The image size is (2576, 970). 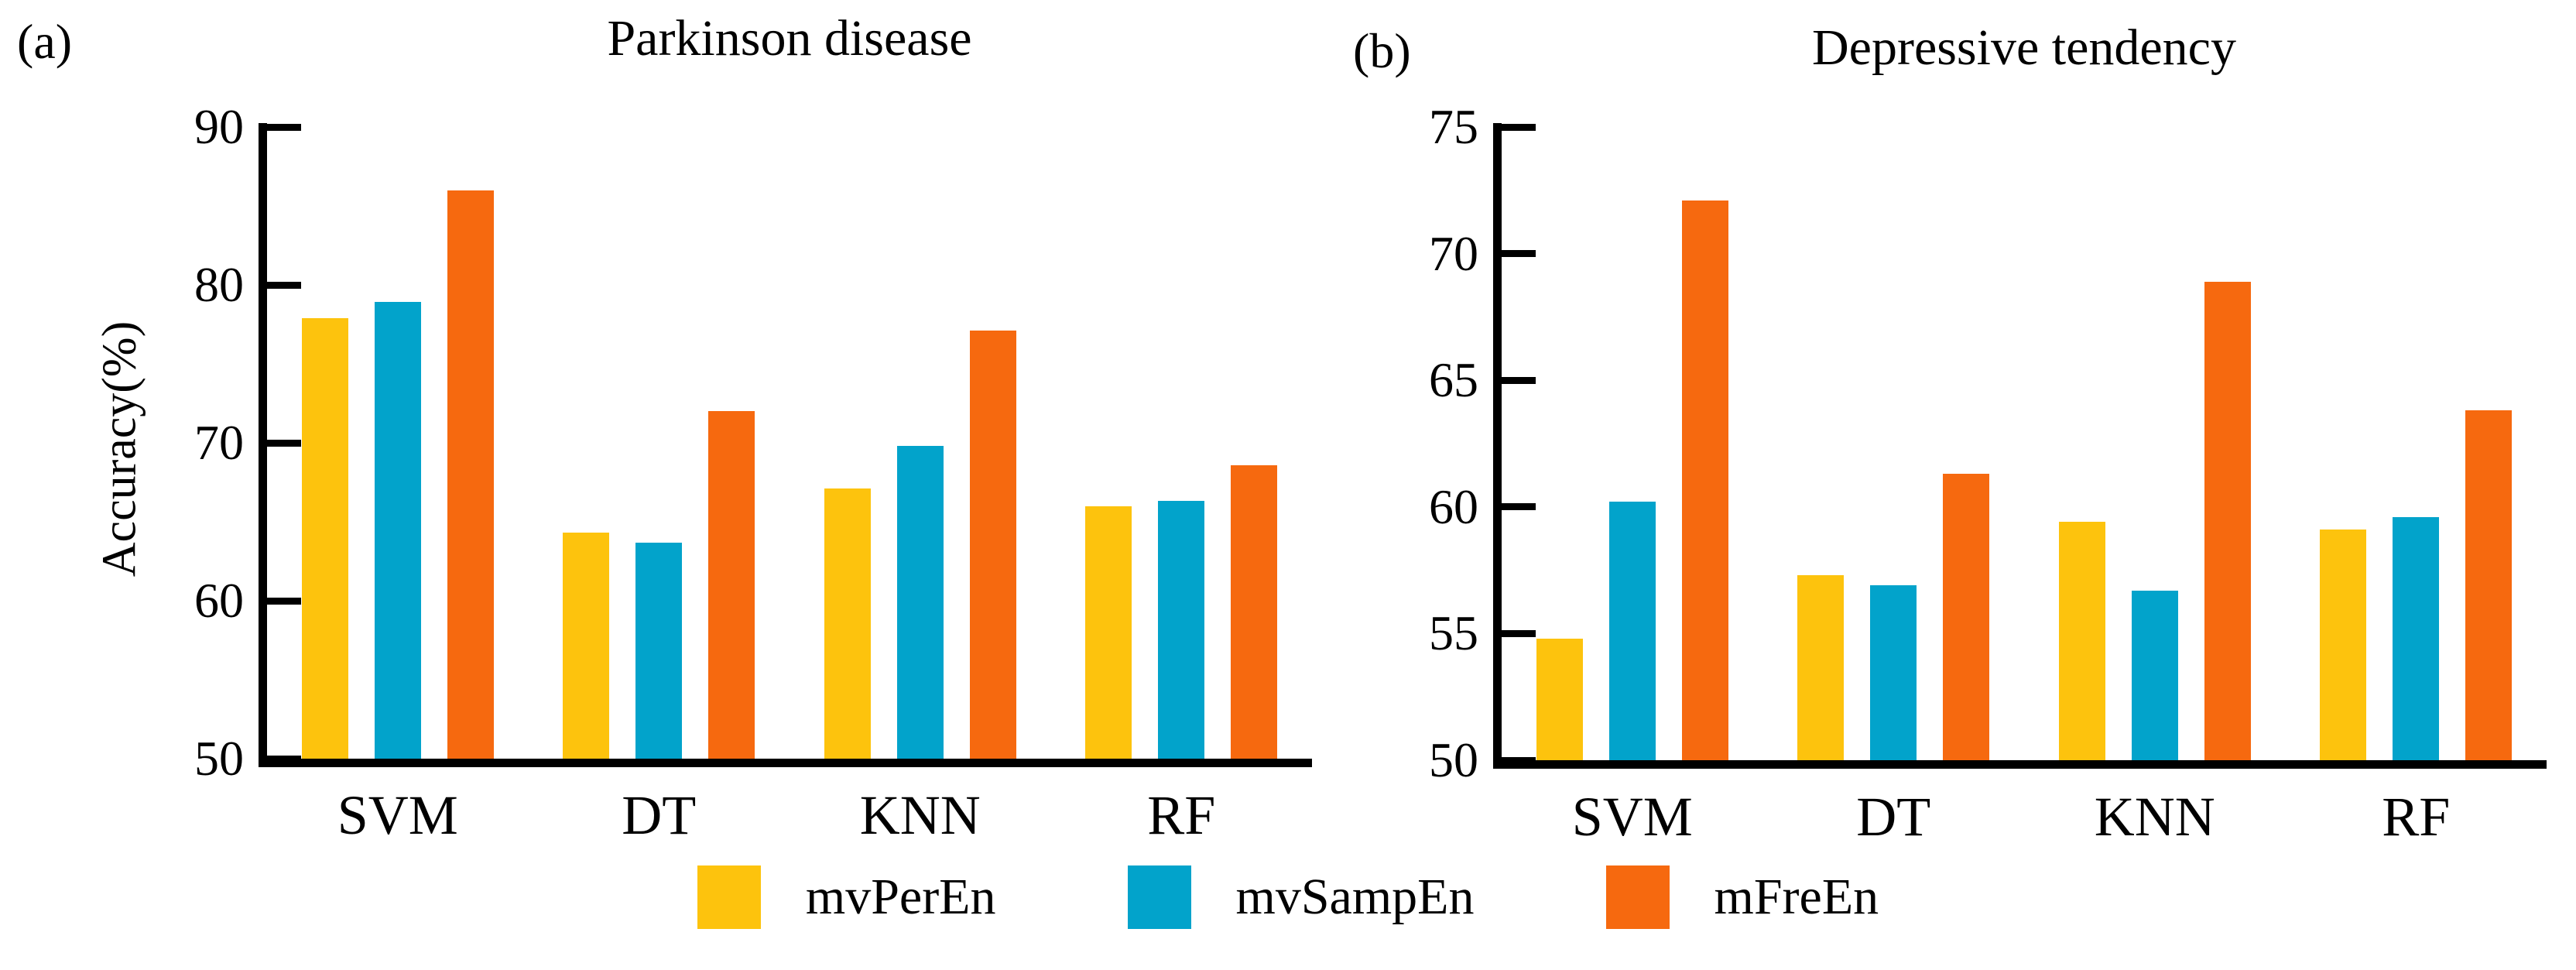 What do you see at coordinates (1355, 897) in the screenshot?
I see `legend-label-mvsampen: mvSampEn` at bounding box center [1355, 897].